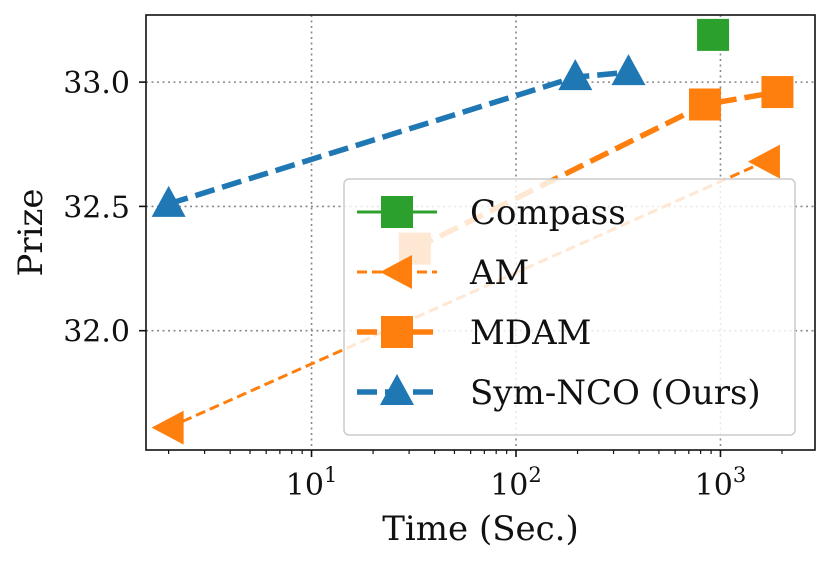 The width and height of the screenshot is (830, 566). What do you see at coordinates (312, 483) in the screenshot?
I see `x-tick-label: 10¹` at bounding box center [312, 483].